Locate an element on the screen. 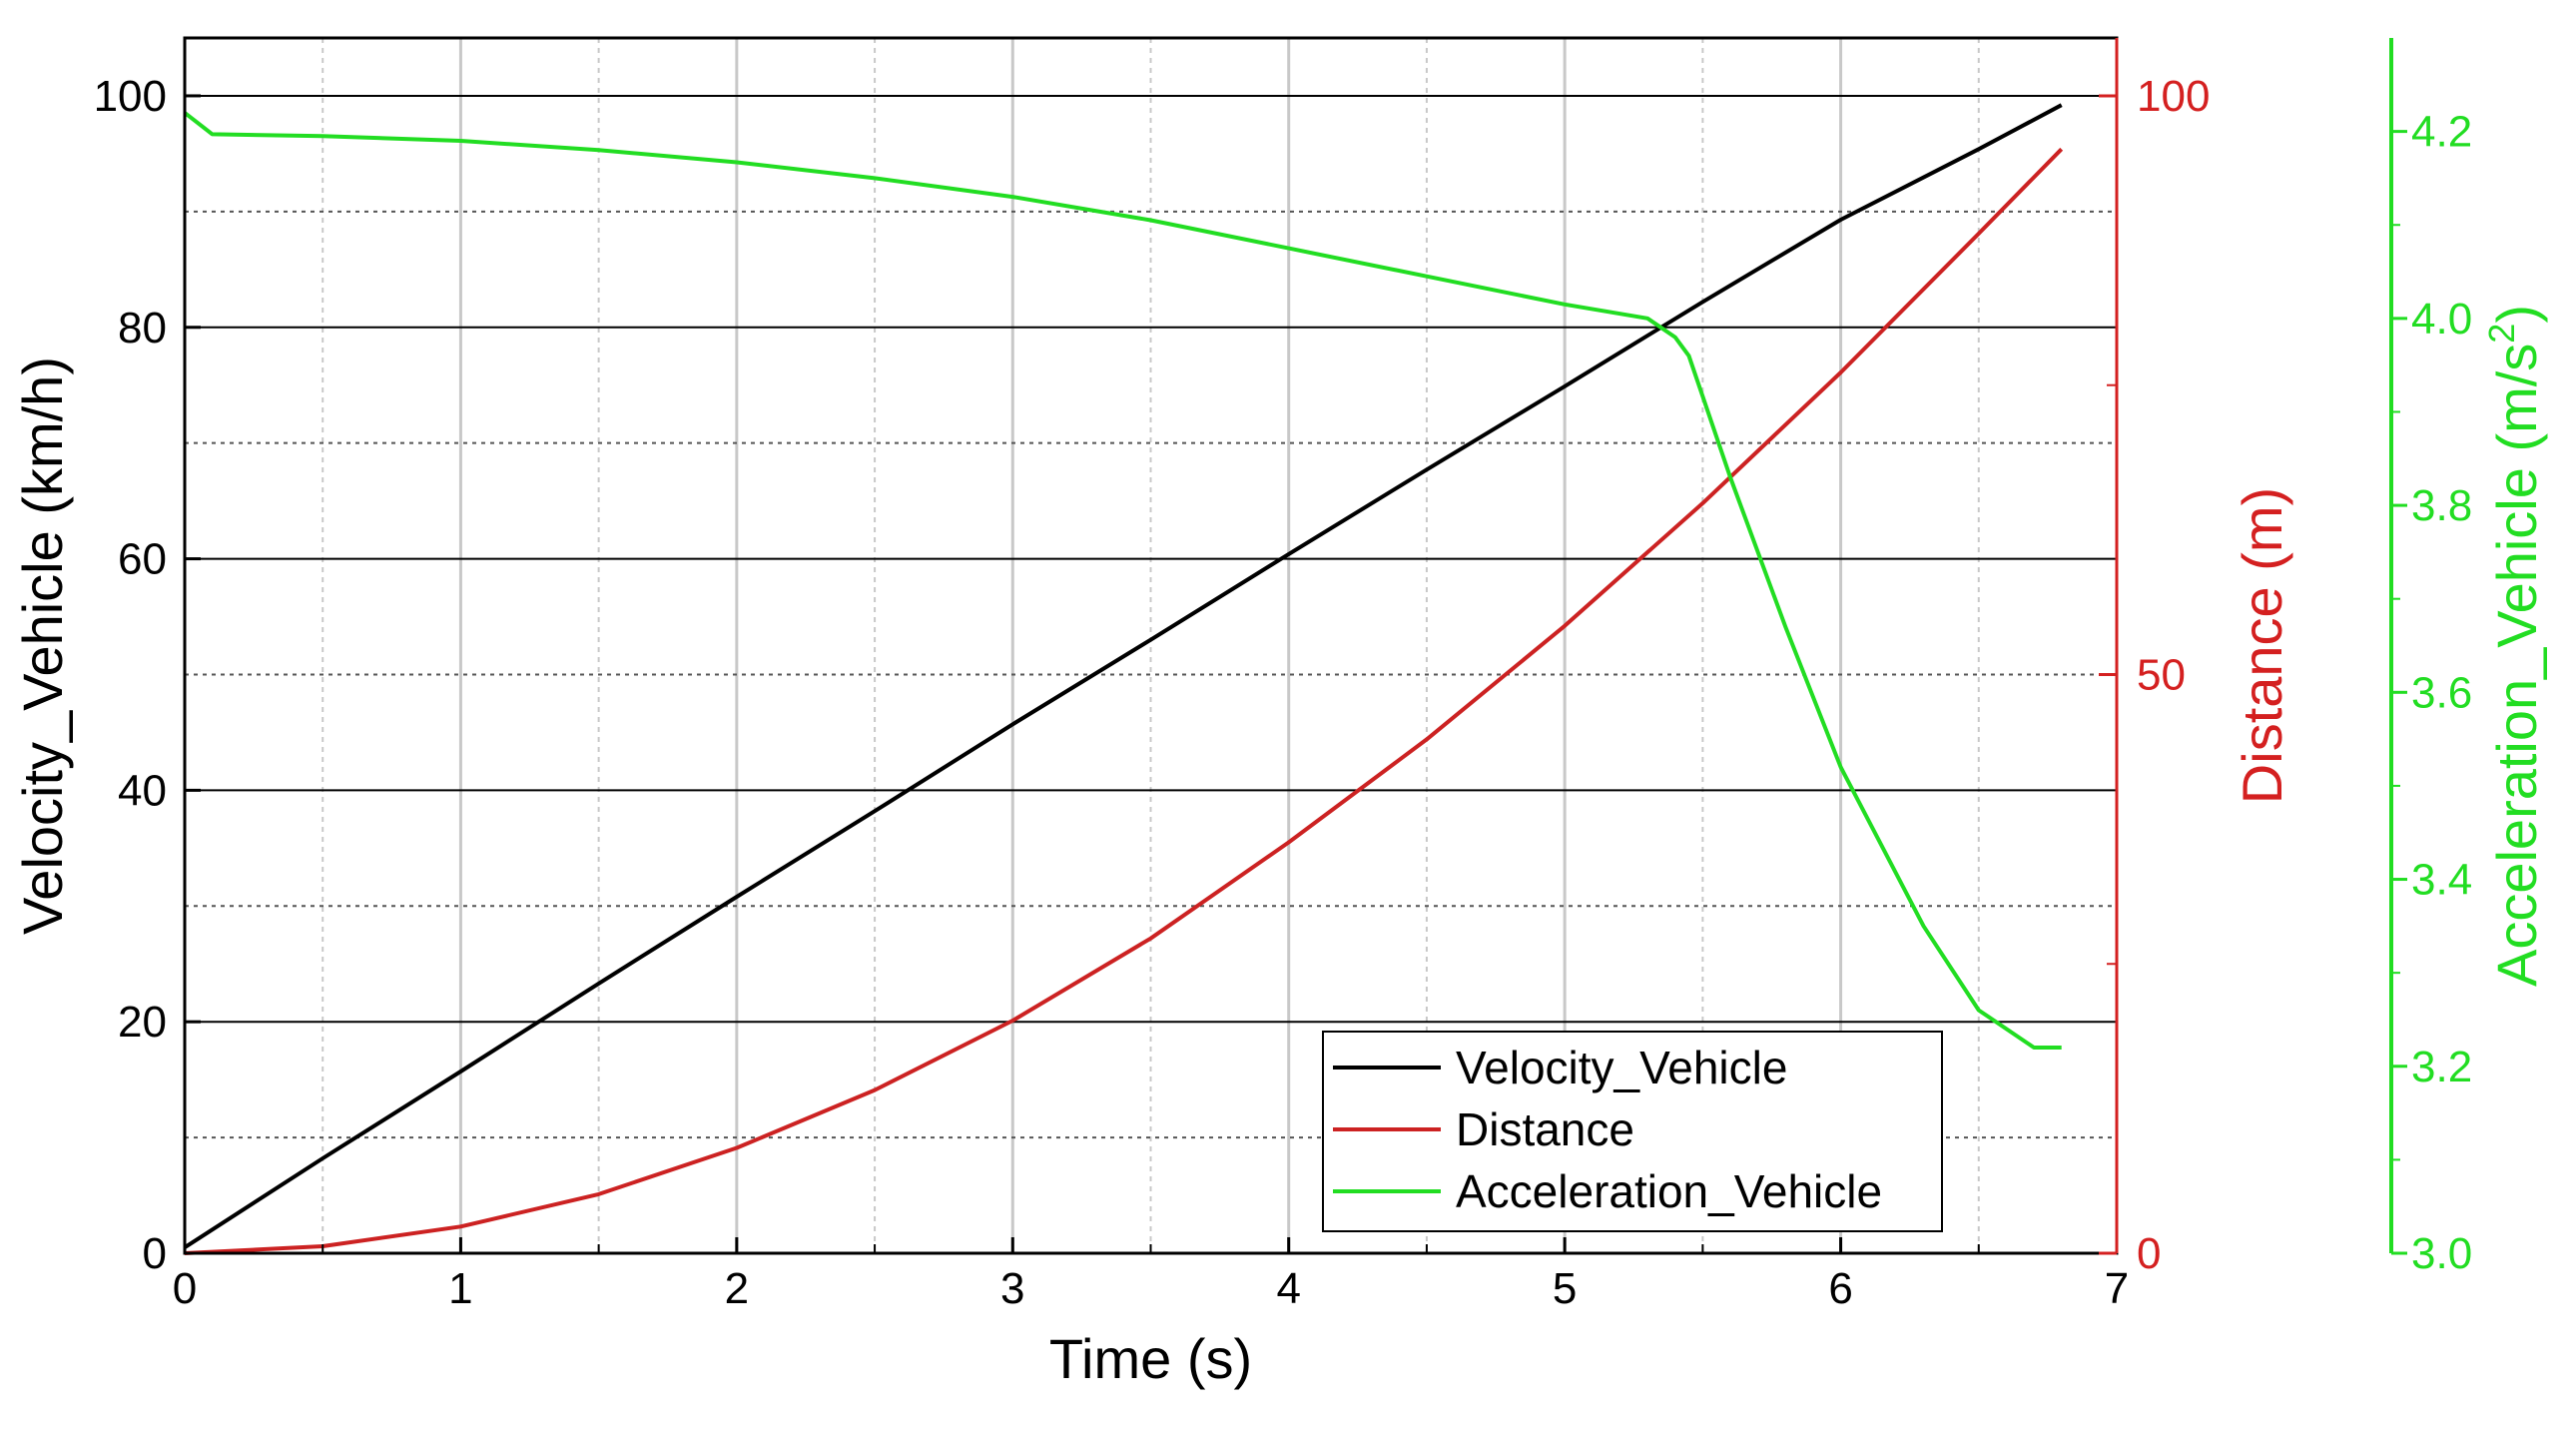  y-velocity-tick-label: 0 is located at coordinates (155, 1253).